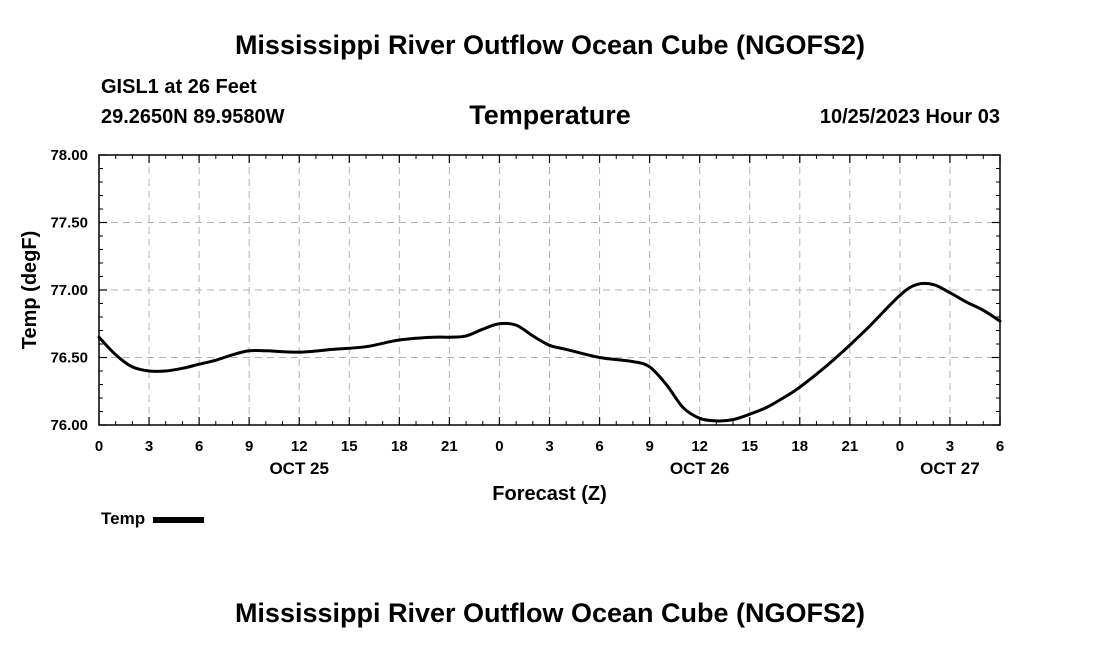 The height and width of the screenshot is (650, 1100). What do you see at coordinates (179, 87) in the screenshot?
I see `station-label: GISL1 at 26 Feet` at bounding box center [179, 87].